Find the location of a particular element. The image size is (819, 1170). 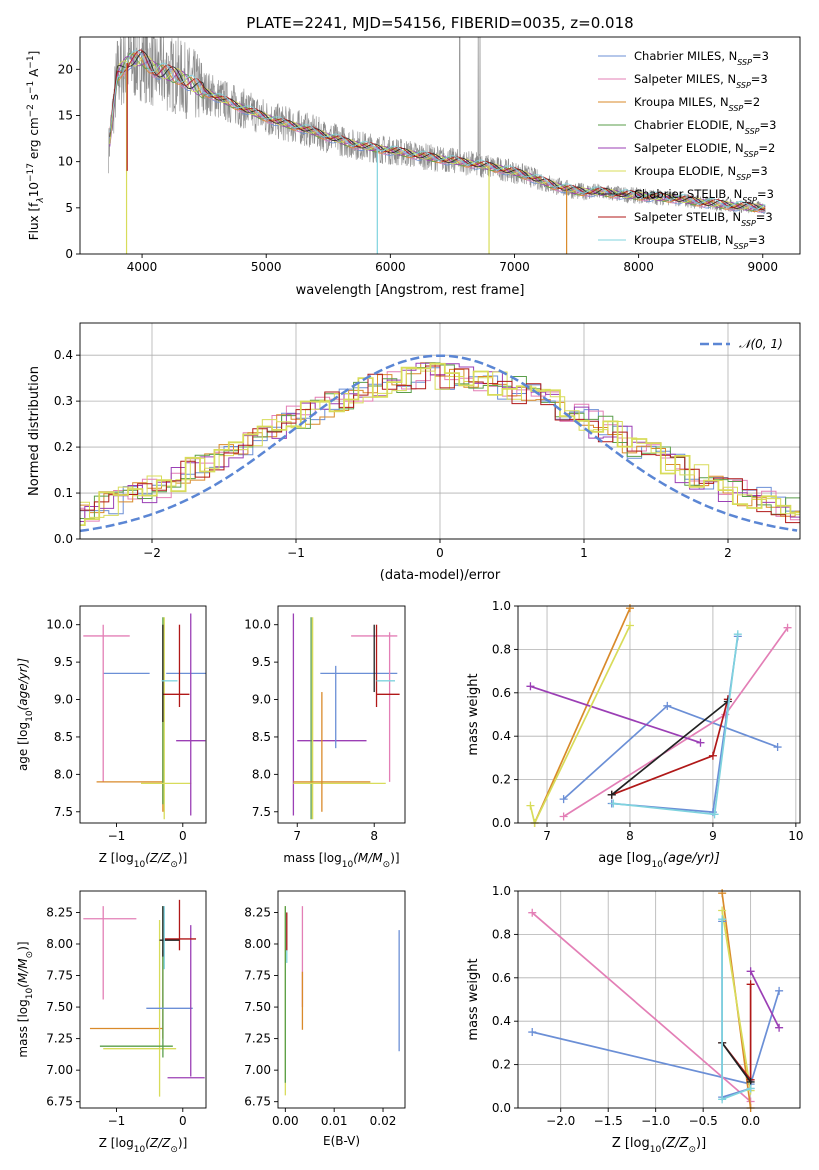

y-axis-label-part: (M/M is located at coordinates (23, 973).